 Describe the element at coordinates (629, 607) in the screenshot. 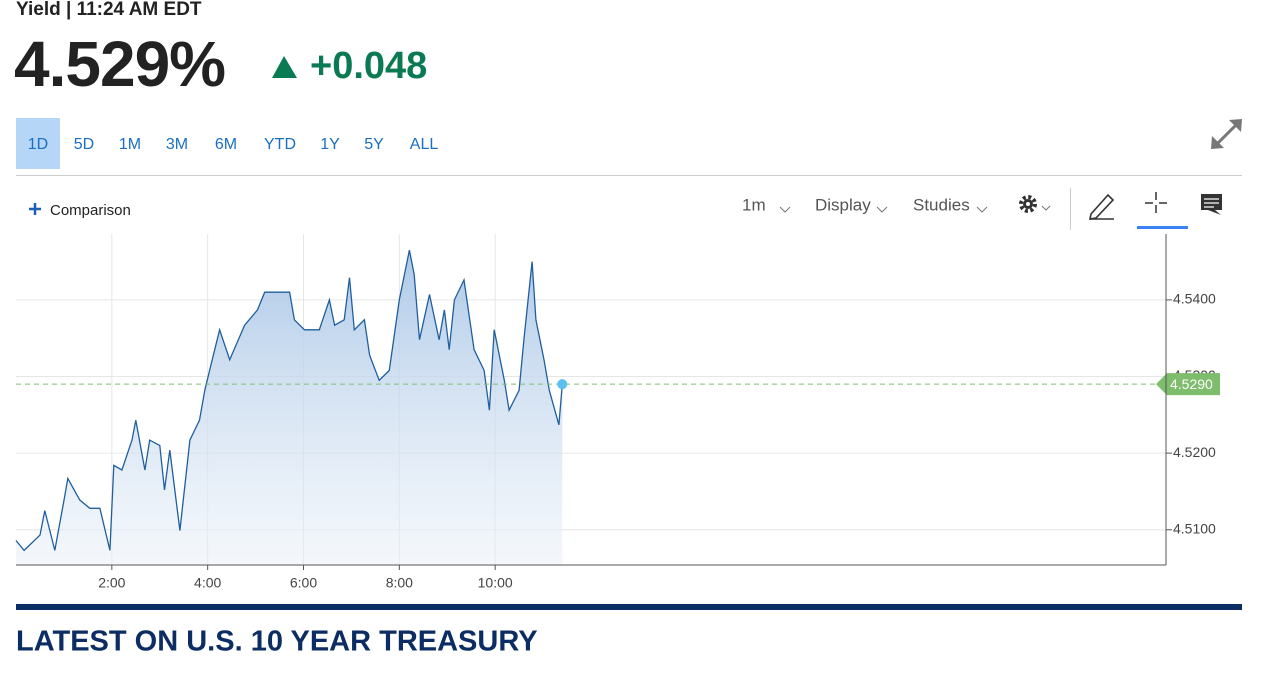

I see `section-bar` at that location.